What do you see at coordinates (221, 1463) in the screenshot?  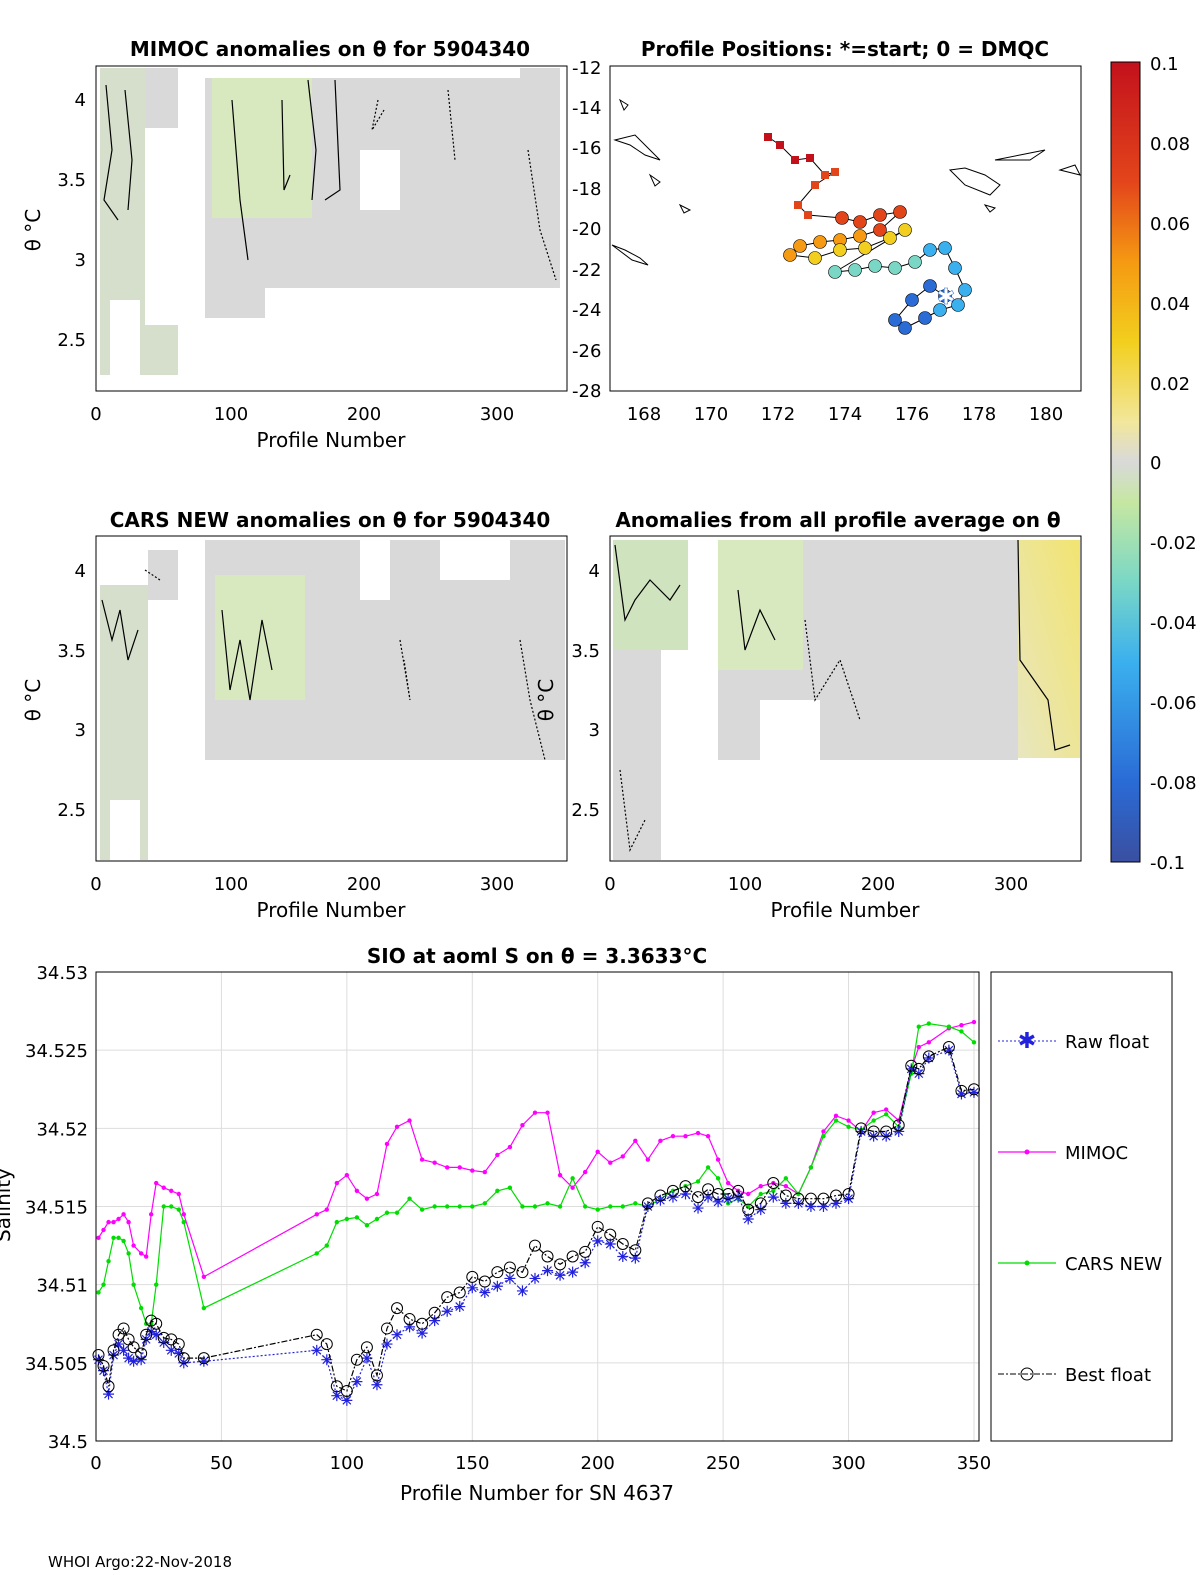 I see `salinity-xtick: 50` at bounding box center [221, 1463].